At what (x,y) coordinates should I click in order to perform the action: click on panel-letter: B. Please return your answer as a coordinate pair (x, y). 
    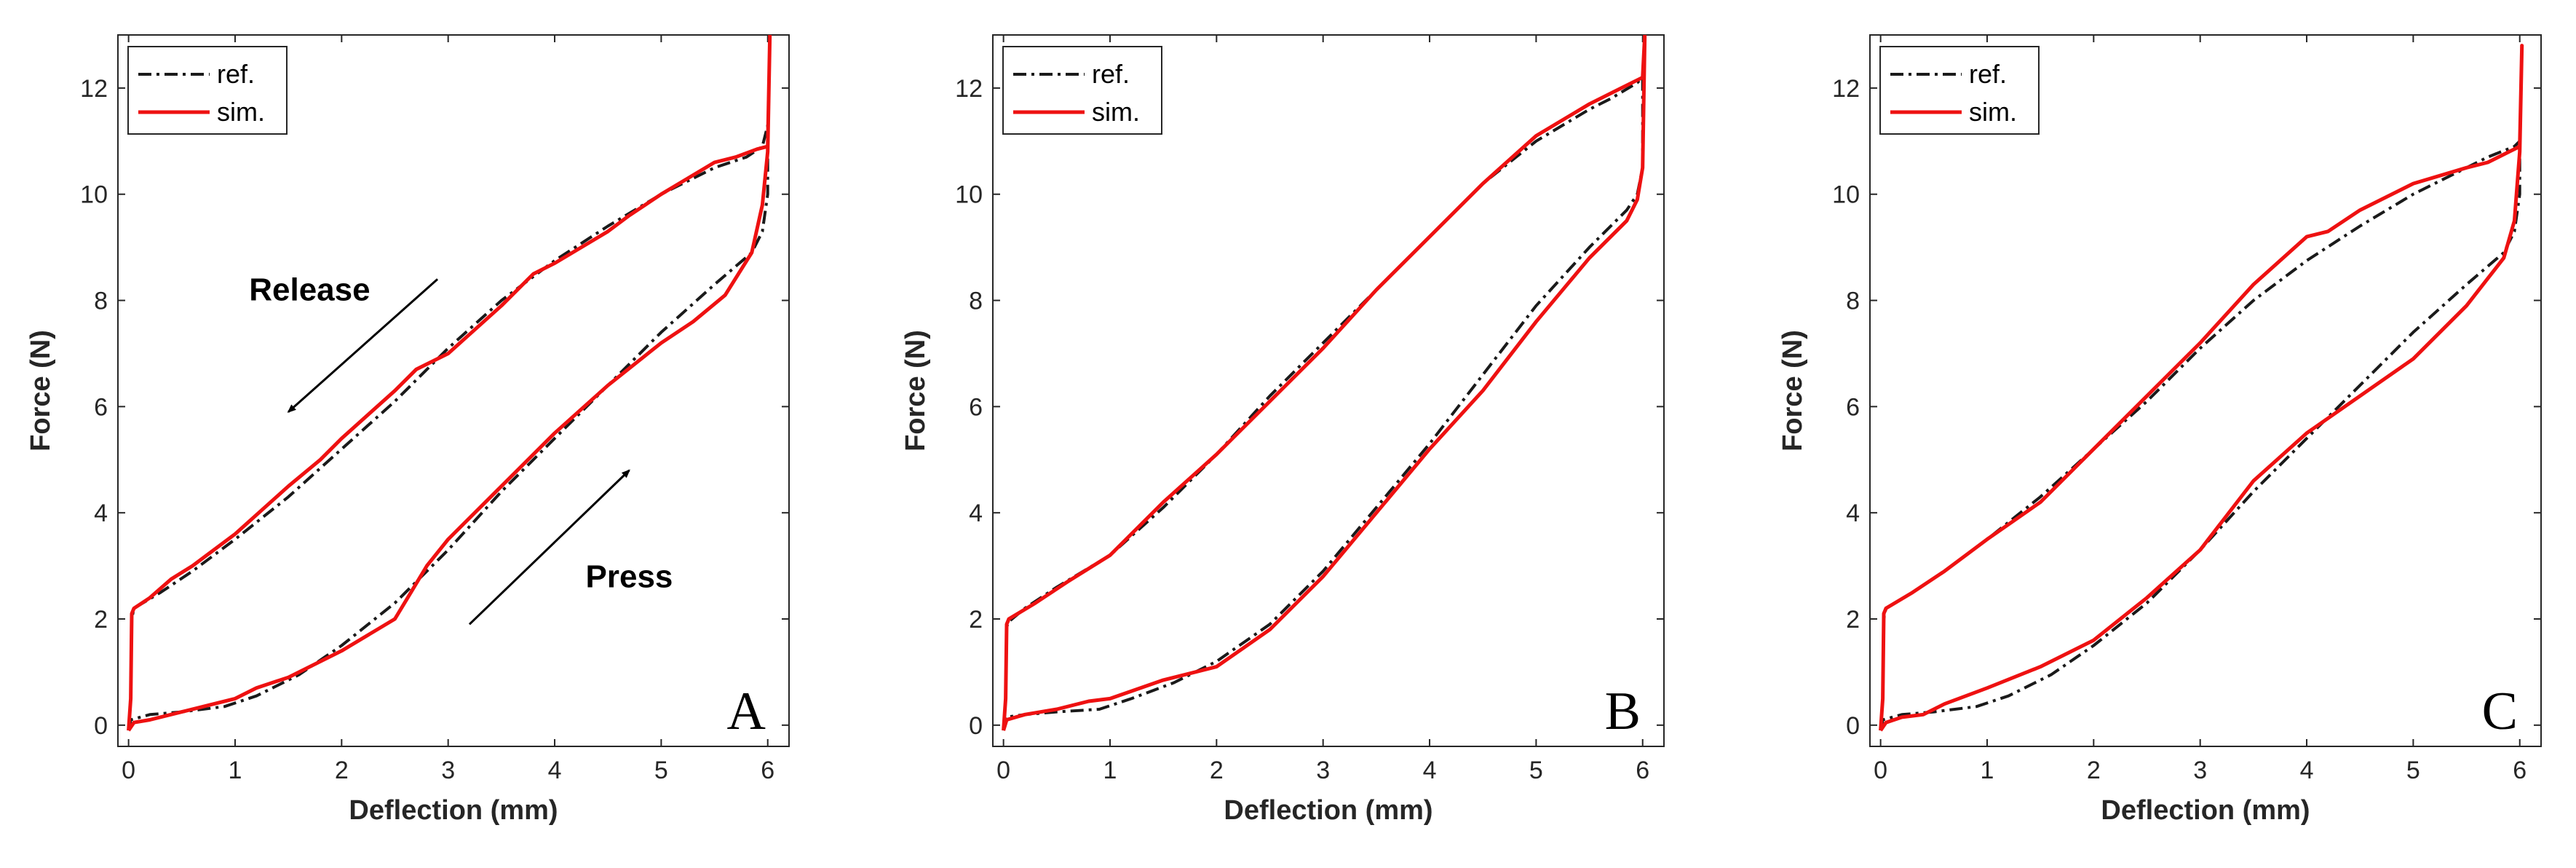
    Looking at the image, I should click on (1623, 711).